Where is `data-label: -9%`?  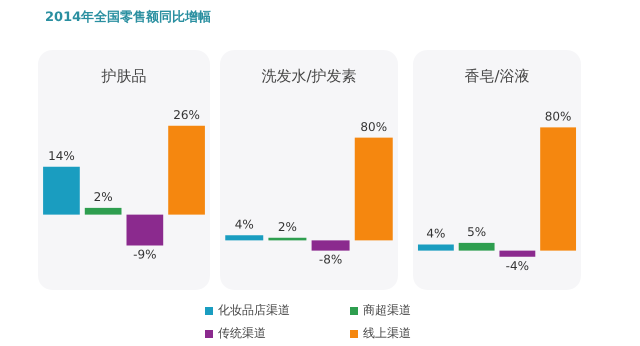
data-label: -9% is located at coordinates (145, 255).